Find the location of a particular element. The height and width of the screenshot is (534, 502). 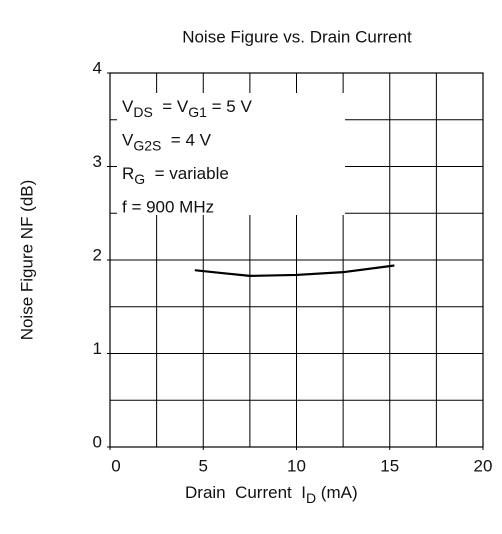

annotation: f = 900 MHz is located at coordinates (168, 207).